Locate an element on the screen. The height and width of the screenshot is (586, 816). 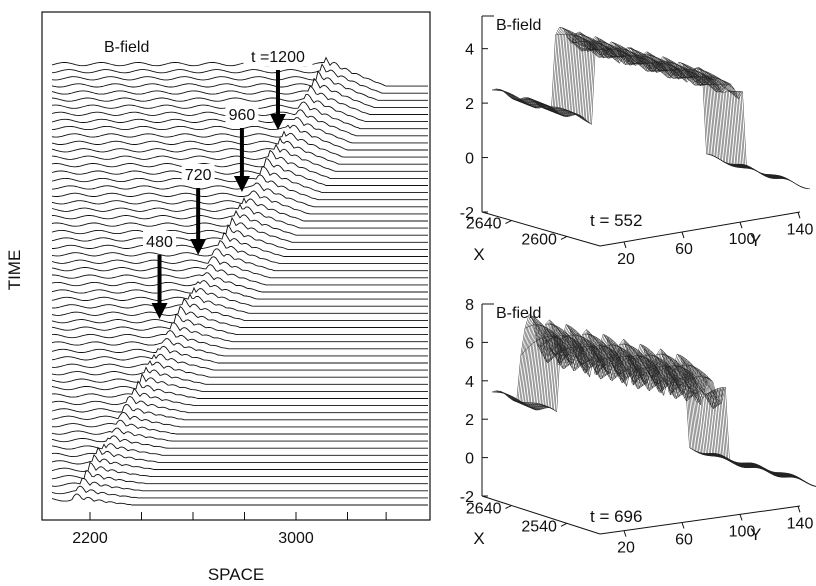
z-tick-label: 6 is located at coordinates (469, 343).